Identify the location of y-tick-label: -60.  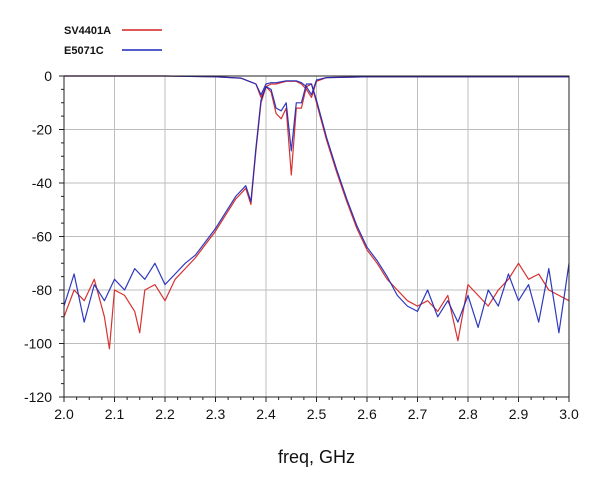
(42, 237).